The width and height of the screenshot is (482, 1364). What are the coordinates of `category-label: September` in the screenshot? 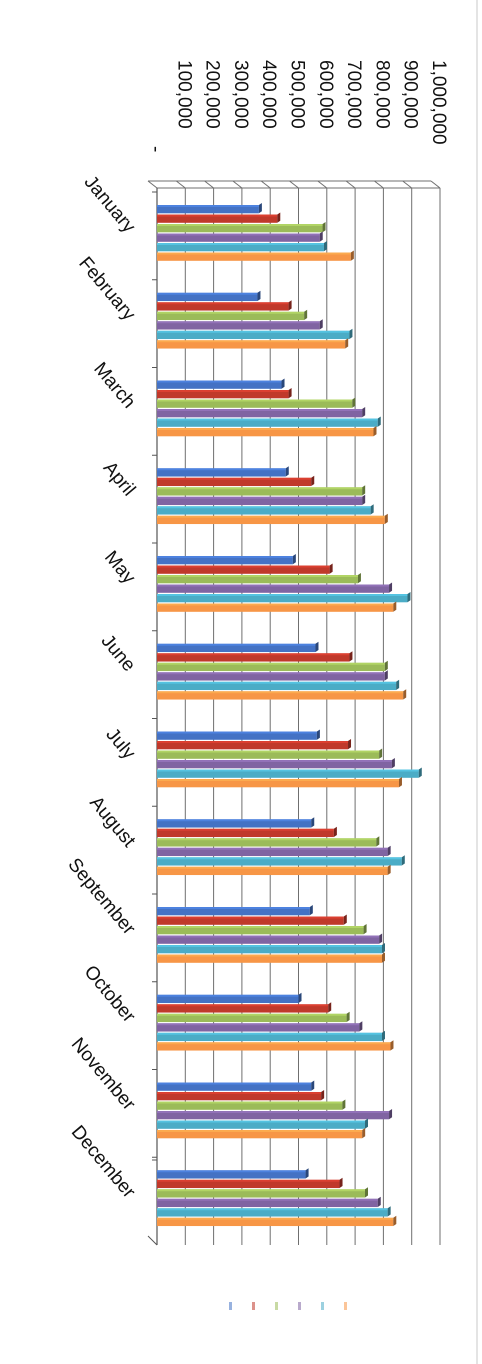 It's located at (101, 896).